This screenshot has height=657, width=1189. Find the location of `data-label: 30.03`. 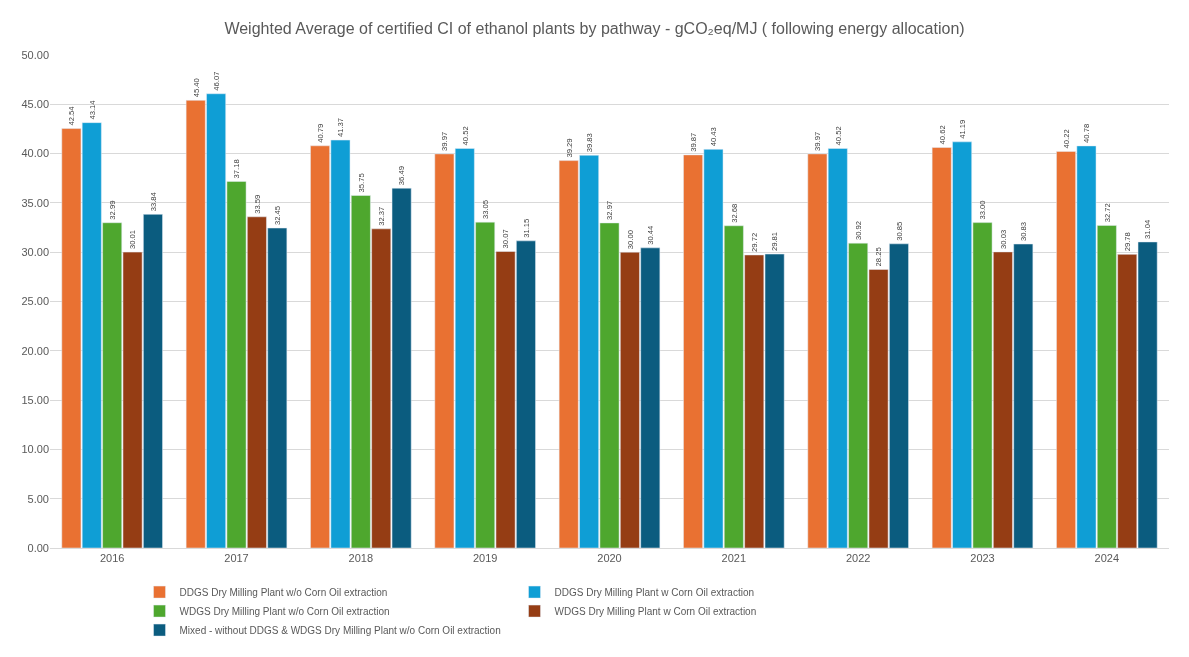

data-label: 30.03 is located at coordinates (1003, 239).